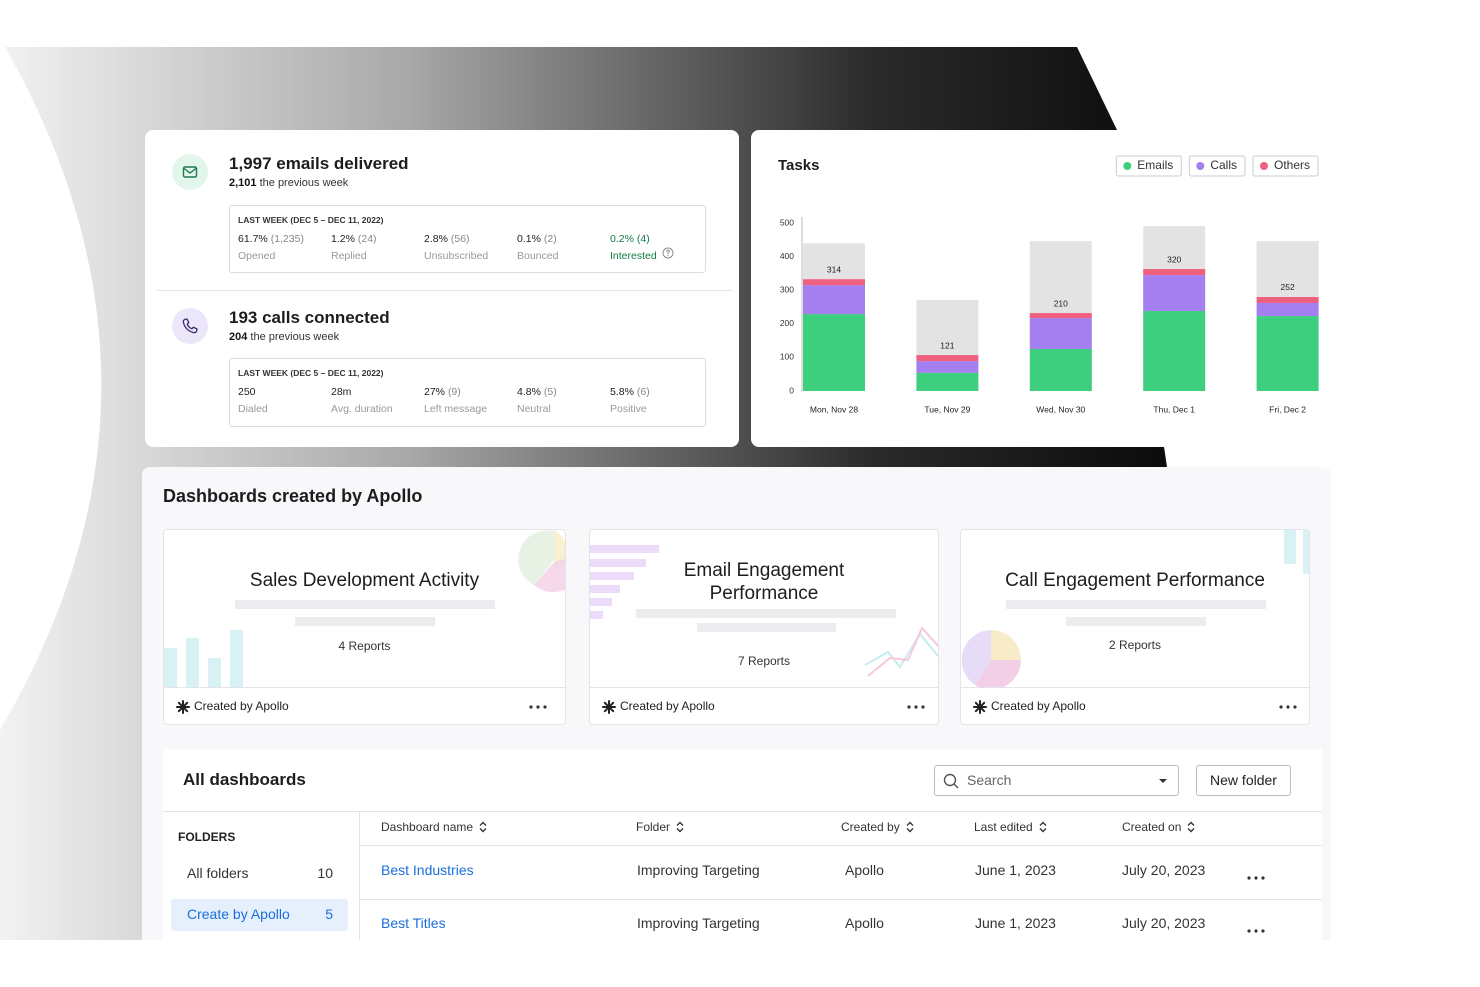 The width and height of the screenshot is (1480, 987). What do you see at coordinates (534, 409) in the screenshot?
I see `metric-label: Neutral` at bounding box center [534, 409].